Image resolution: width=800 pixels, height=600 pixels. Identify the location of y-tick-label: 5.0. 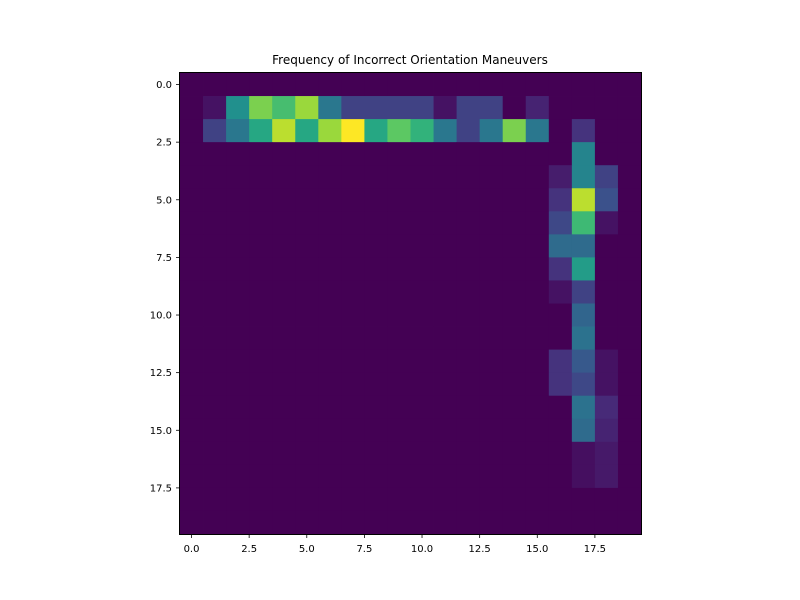
(164, 200).